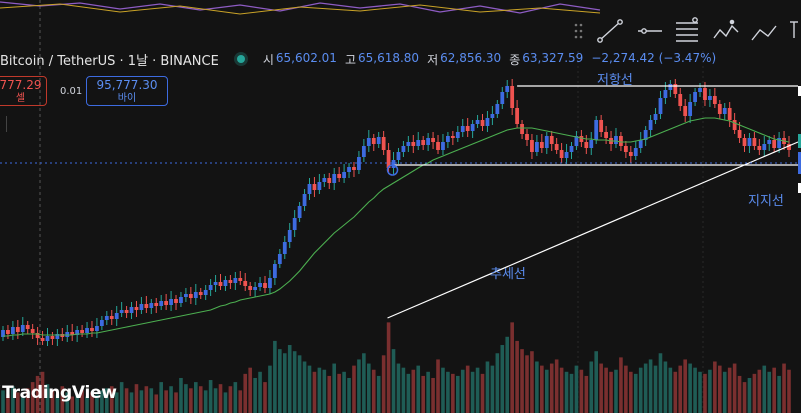  What do you see at coordinates (766, 201) in the screenshot?
I see `support-label: 지지선` at bounding box center [766, 201].